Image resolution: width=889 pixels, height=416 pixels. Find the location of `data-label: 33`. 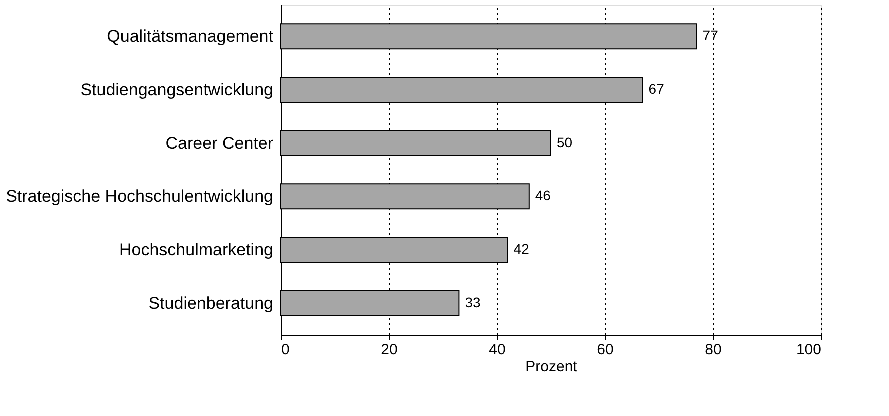

data-label: 33 is located at coordinates (473, 302).